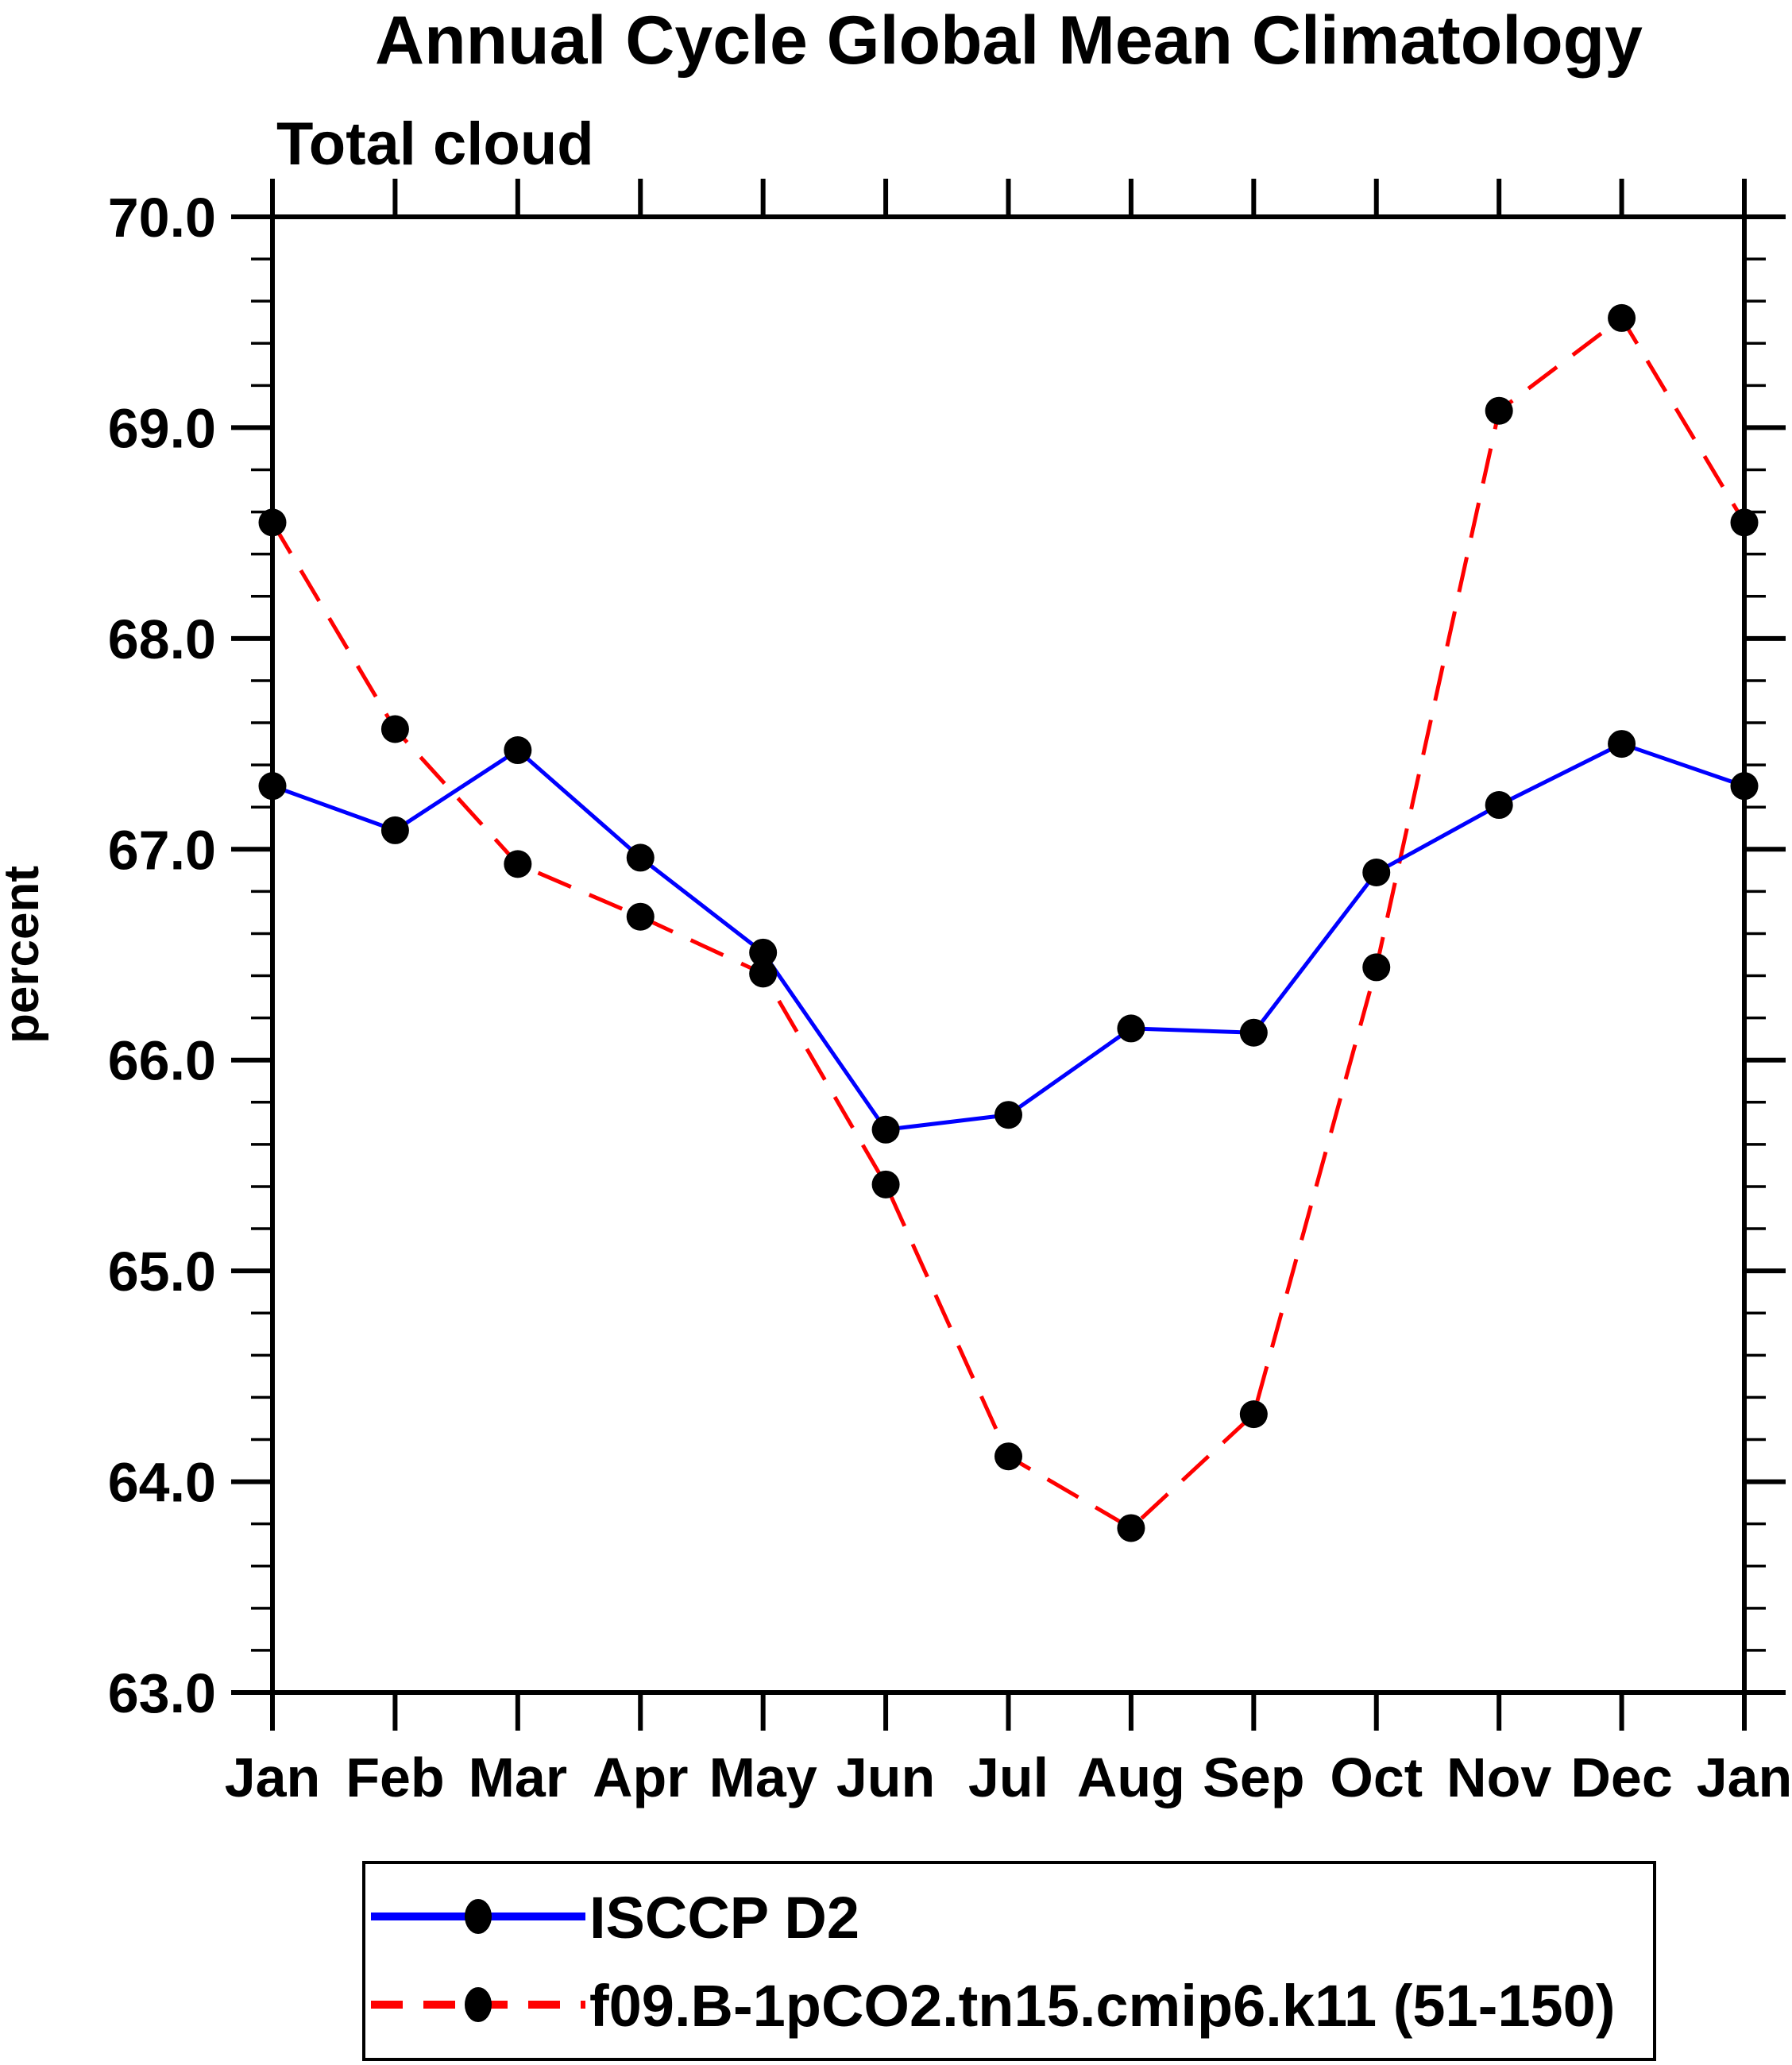 This screenshot has height=2065, width=1792. What do you see at coordinates (162, 850) in the screenshot?
I see `y-tick-label: 67.0` at bounding box center [162, 850].